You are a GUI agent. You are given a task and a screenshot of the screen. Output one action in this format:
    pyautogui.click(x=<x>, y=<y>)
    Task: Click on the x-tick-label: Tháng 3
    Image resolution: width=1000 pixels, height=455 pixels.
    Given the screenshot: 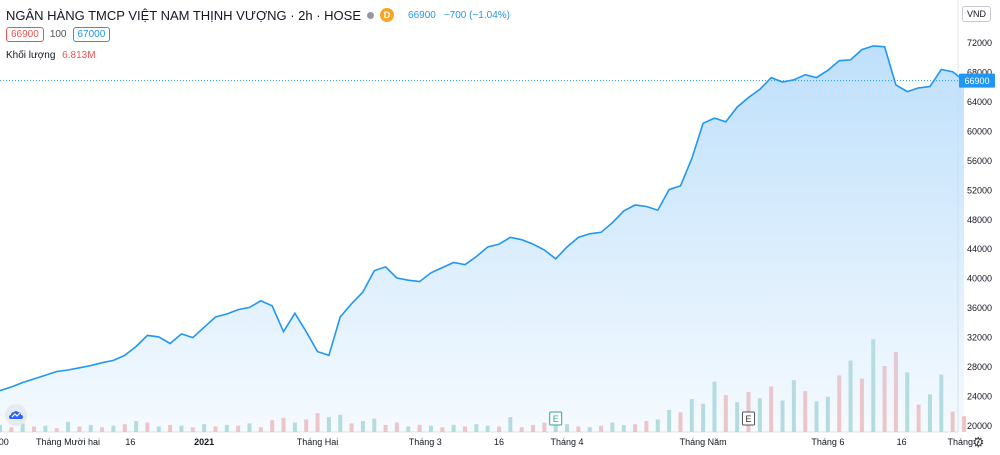 What is the action you would take?
    pyautogui.click(x=425, y=442)
    